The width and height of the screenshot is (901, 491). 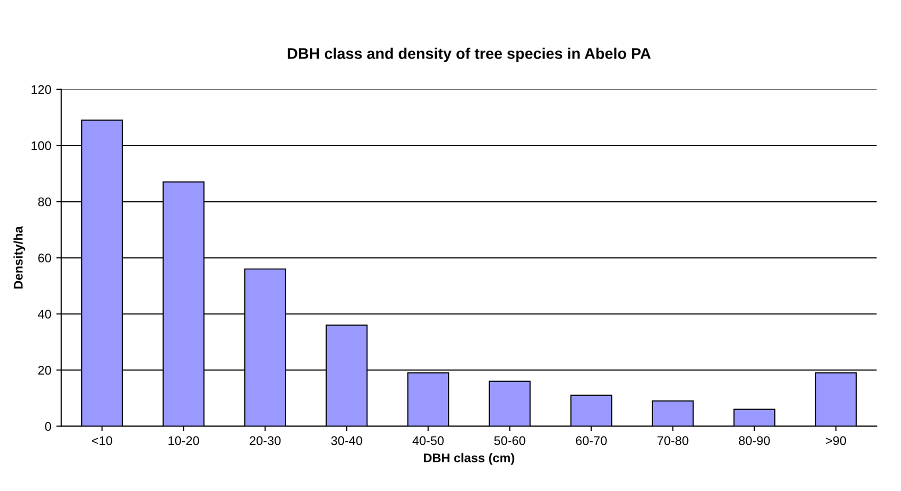 I want to click on y-axis-title: Density/ha, so click(x=19, y=257).